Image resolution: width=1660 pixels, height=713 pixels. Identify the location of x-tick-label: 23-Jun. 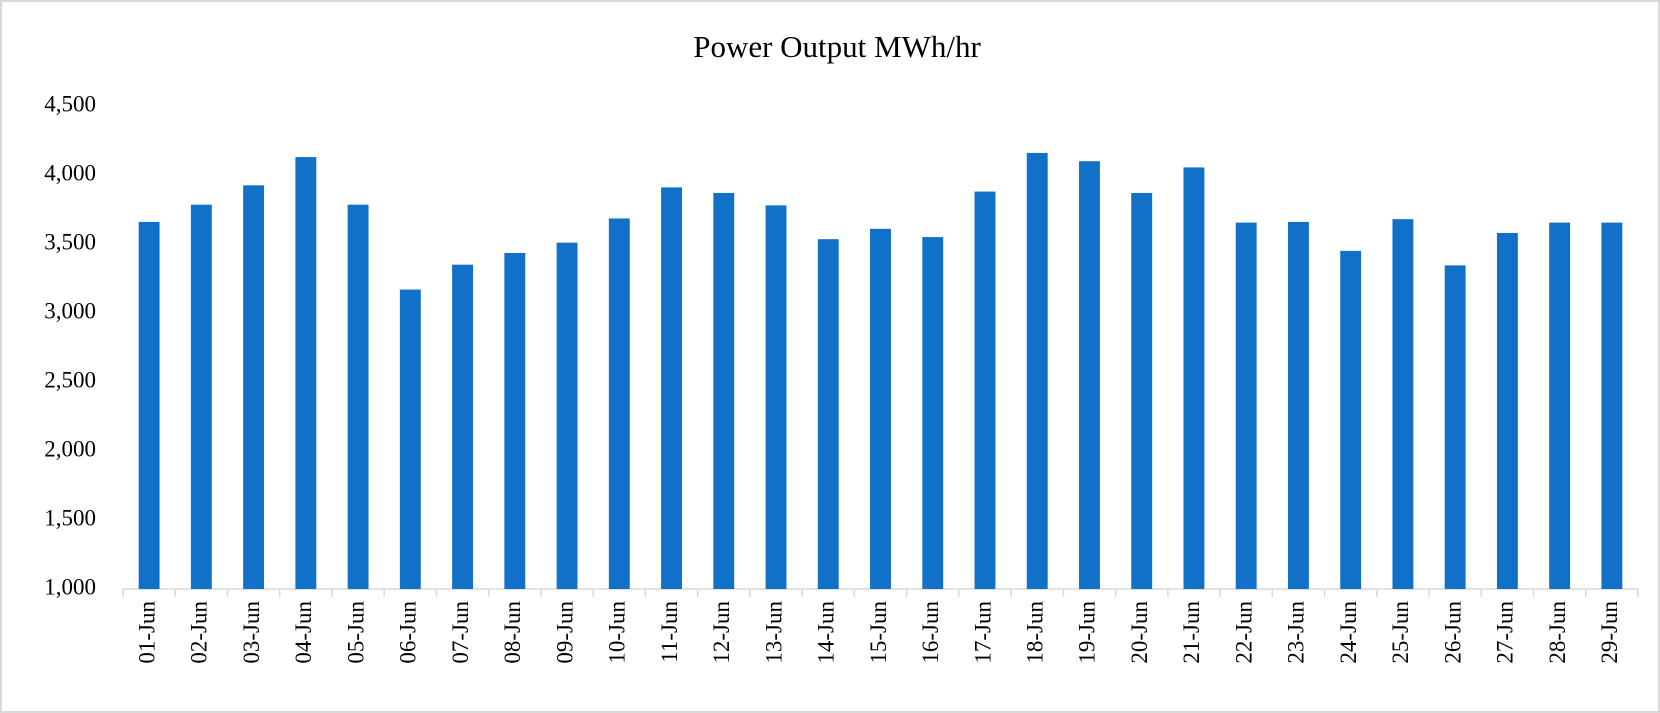
(1296, 632).